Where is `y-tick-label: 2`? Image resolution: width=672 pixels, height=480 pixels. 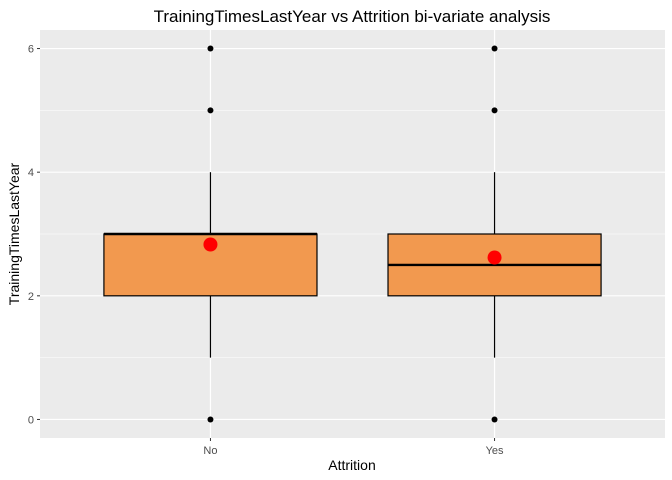
y-tick-label: 2 is located at coordinates (31, 297).